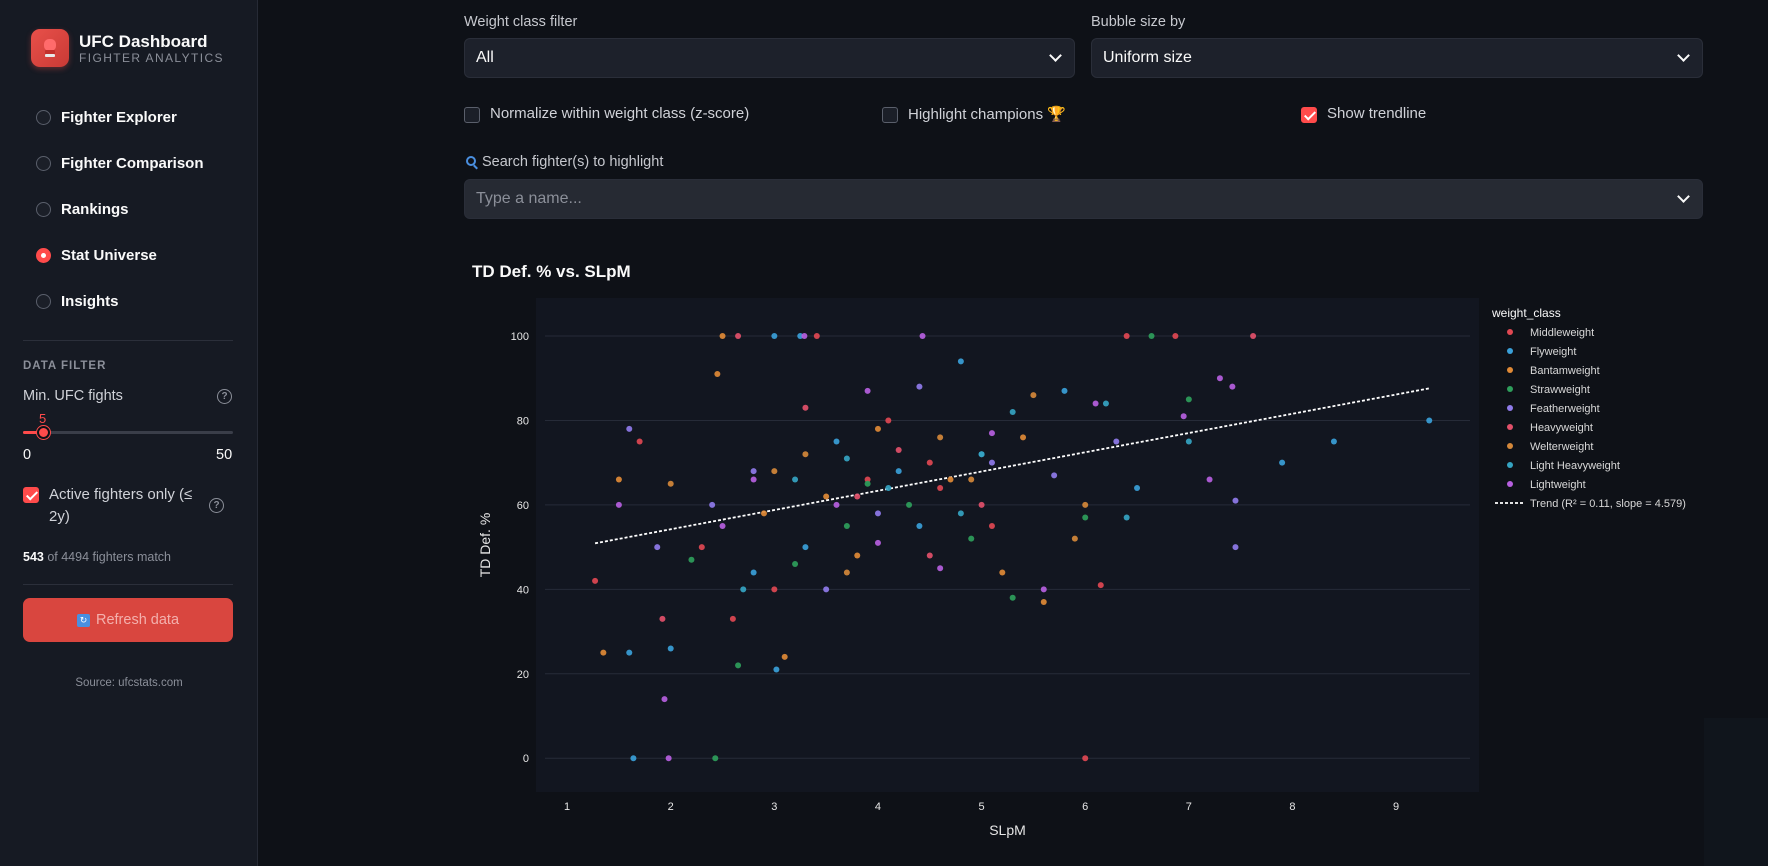 The height and width of the screenshot is (866, 1768). Describe the element at coordinates (128, 340) in the screenshot. I see `divider` at that location.